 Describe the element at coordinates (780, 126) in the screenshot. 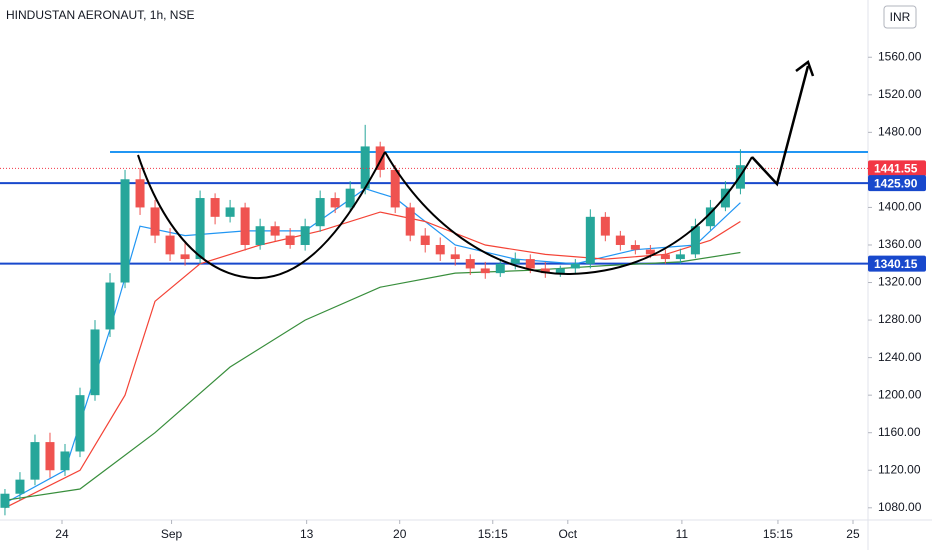

I see `projection-arrow` at that location.